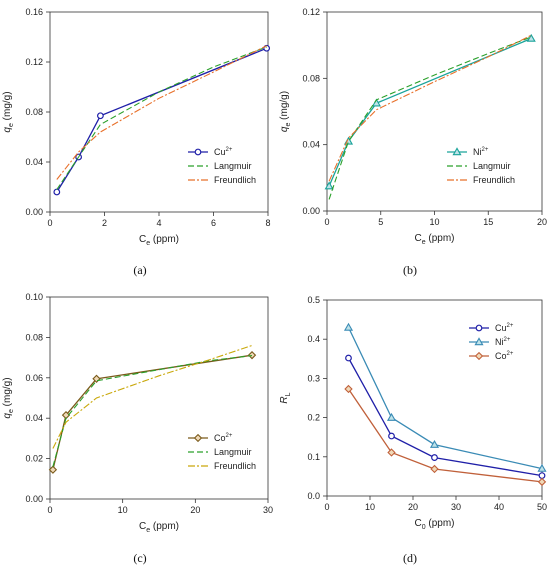  What do you see at coordinates (445, 435) in the screenshot?
I see `series-line-co` at bounding box center [445, 435].